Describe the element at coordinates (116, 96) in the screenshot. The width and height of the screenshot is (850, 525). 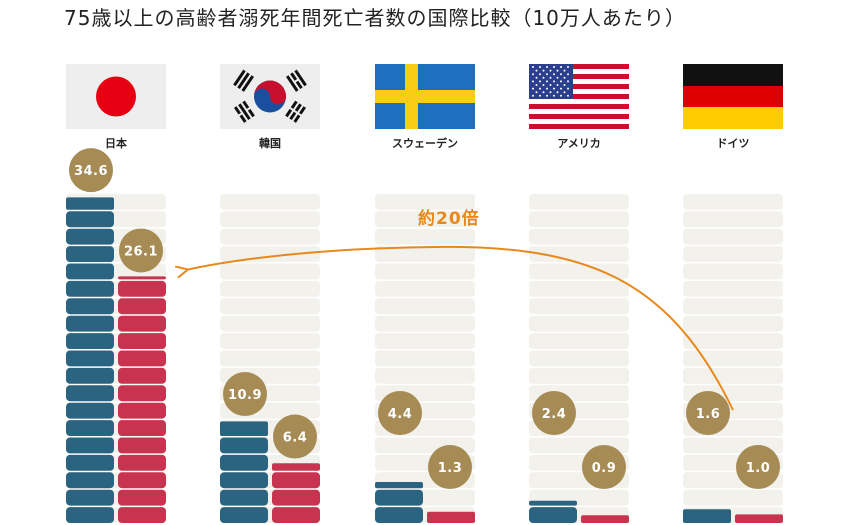
I see `japan-flag` at that location.